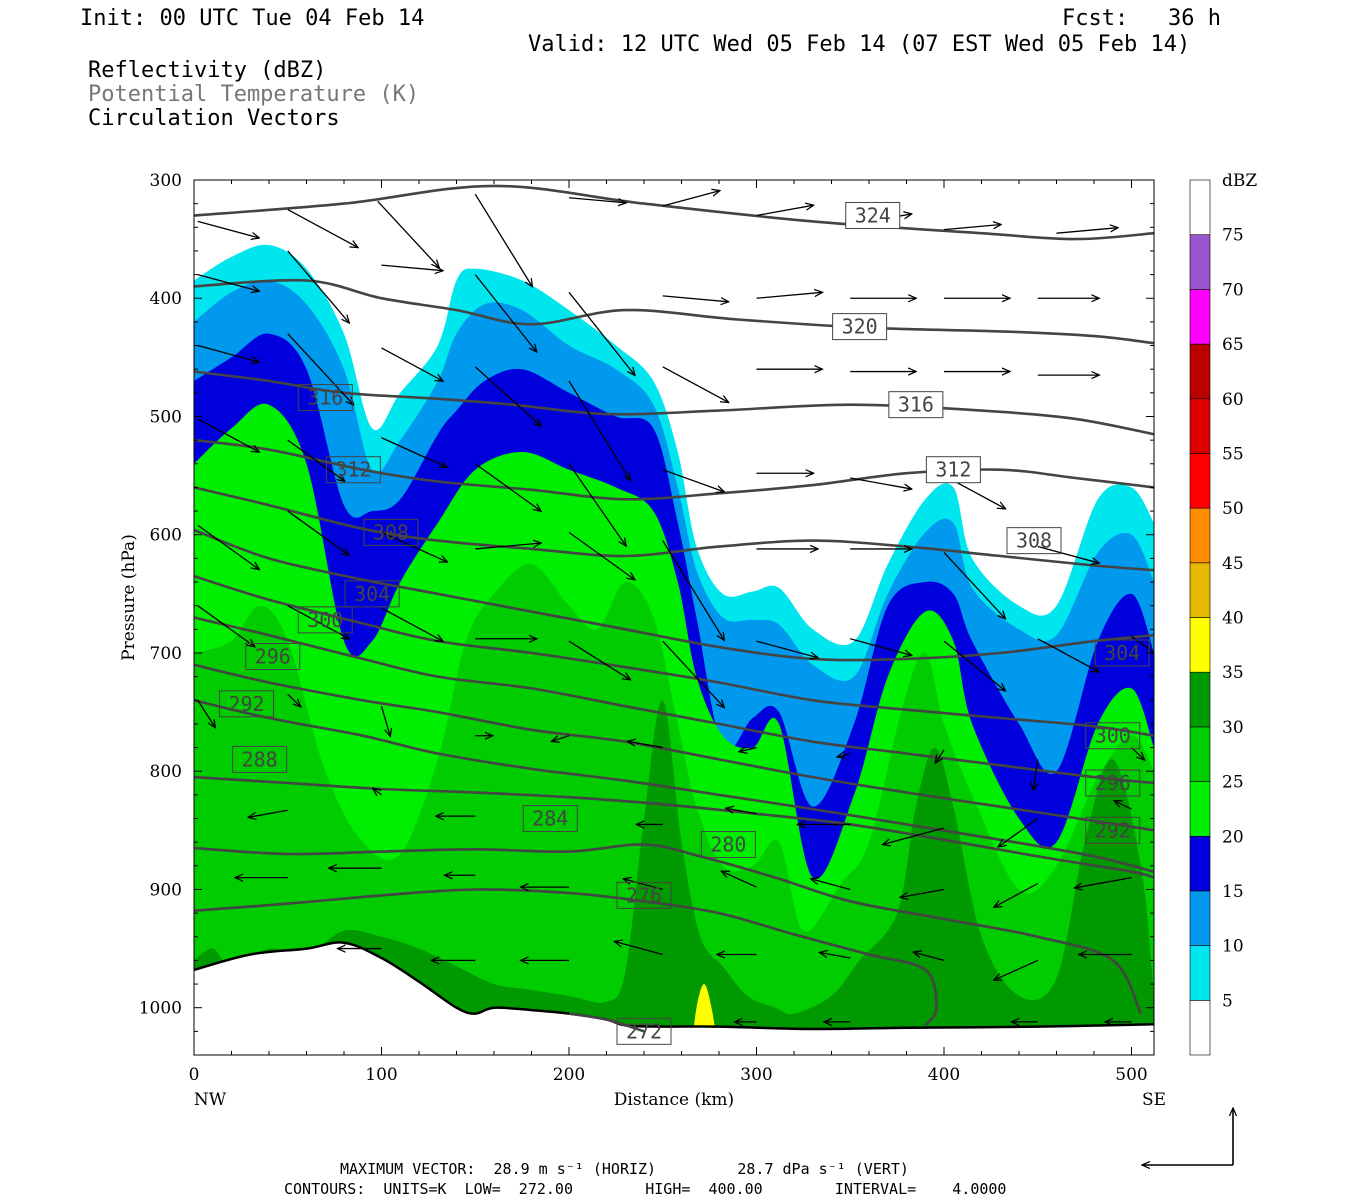 This screenshot has width=1350, height=1200. I want to click on y-tick-label: 700, so click(166, 654).